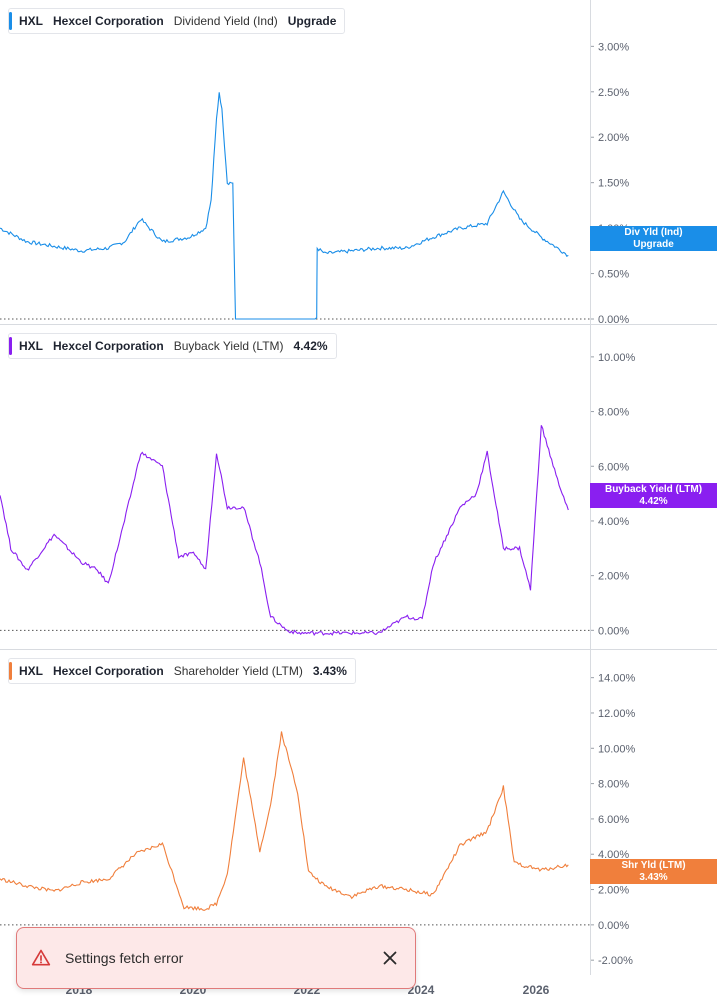 The height and width of the screenshot is (1005, 717). I want to click on error-toast: Settings fetch error, so click(216, 958).